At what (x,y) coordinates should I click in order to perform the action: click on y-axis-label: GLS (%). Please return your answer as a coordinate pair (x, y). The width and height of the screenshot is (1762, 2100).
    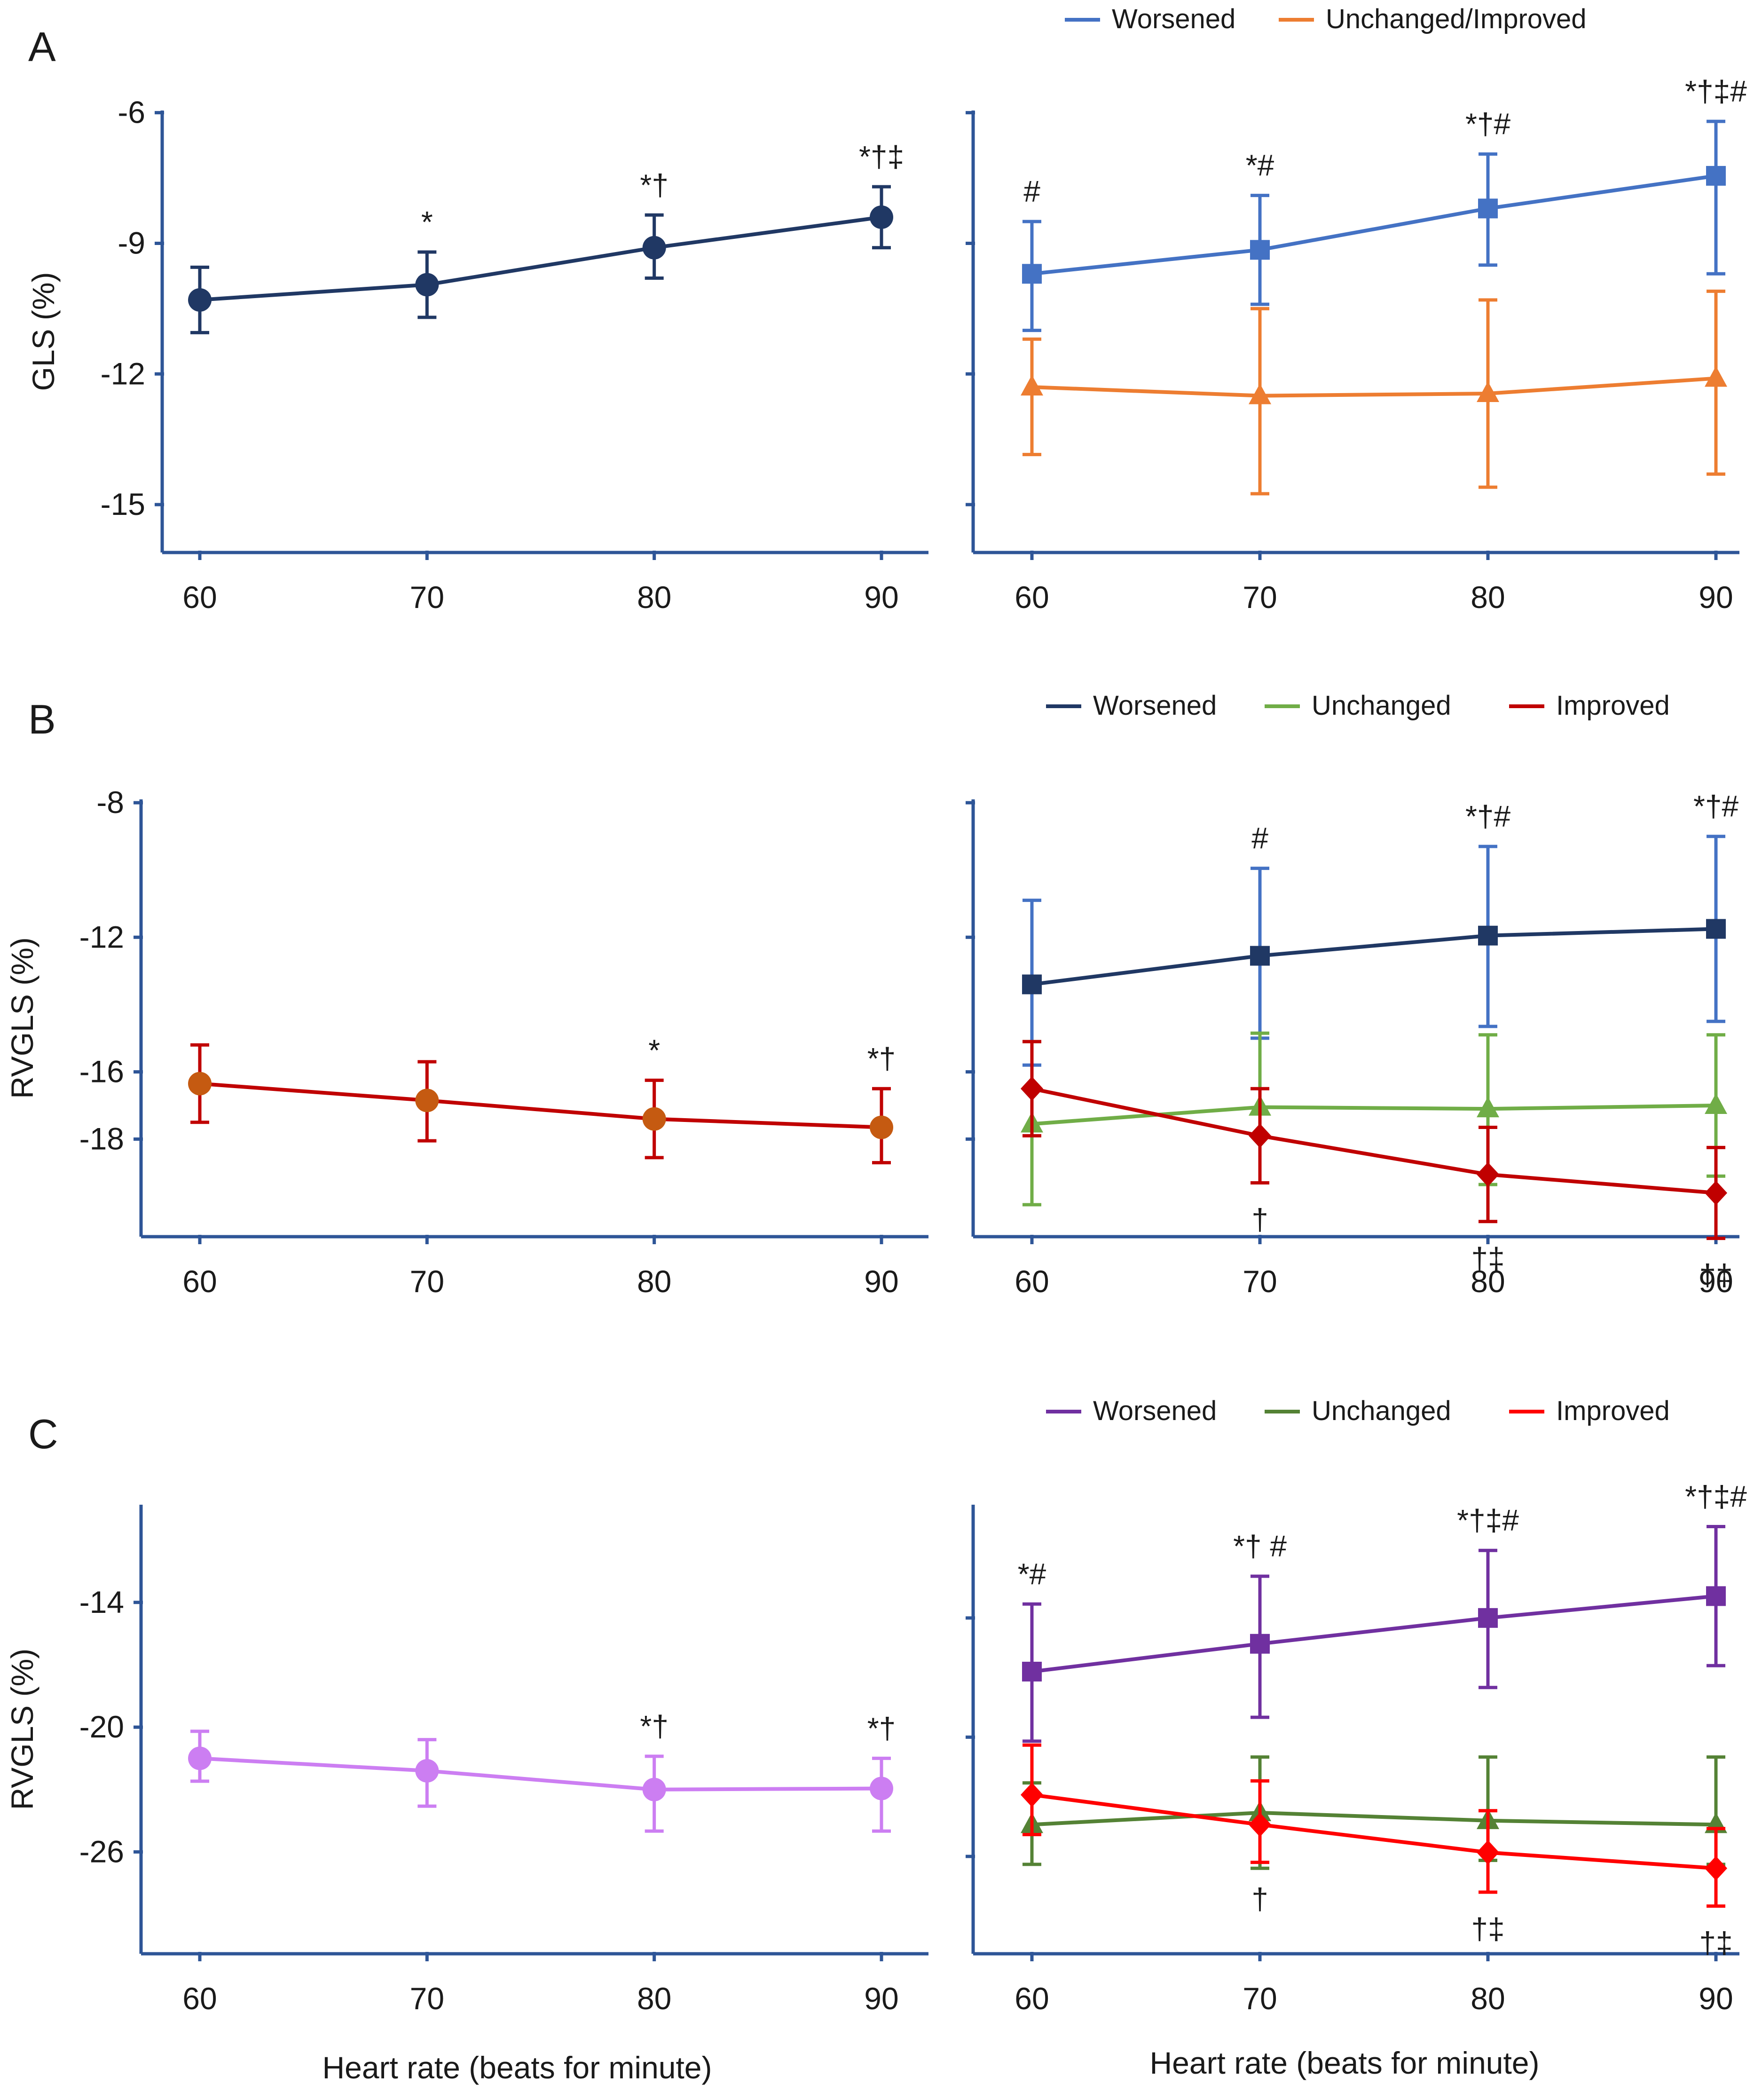
    Looking at the image, I should click on (43, 331).